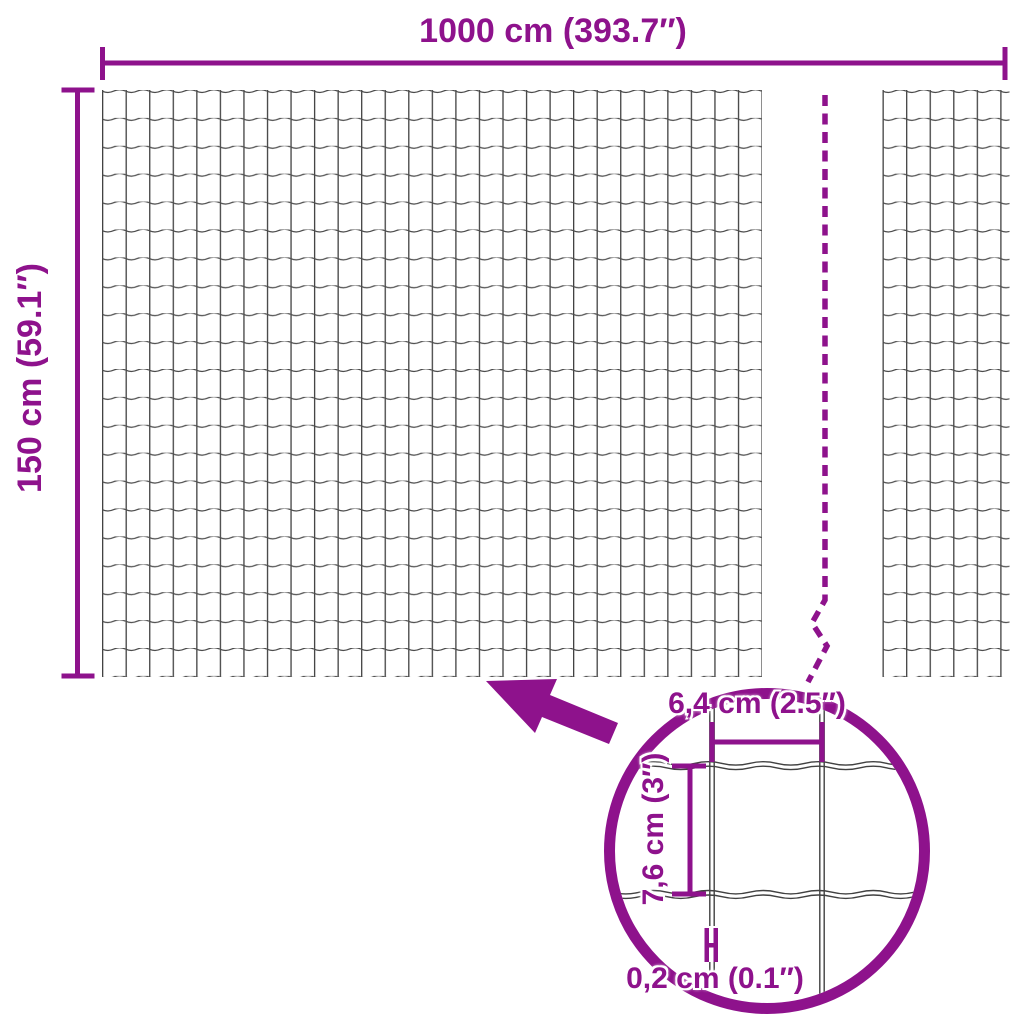 This screenshot has height=1024, width=1024. Describe the element at coordinates (712, 968) in the screenshot. I see `detail-vertical-wire-left-lower` at that location.